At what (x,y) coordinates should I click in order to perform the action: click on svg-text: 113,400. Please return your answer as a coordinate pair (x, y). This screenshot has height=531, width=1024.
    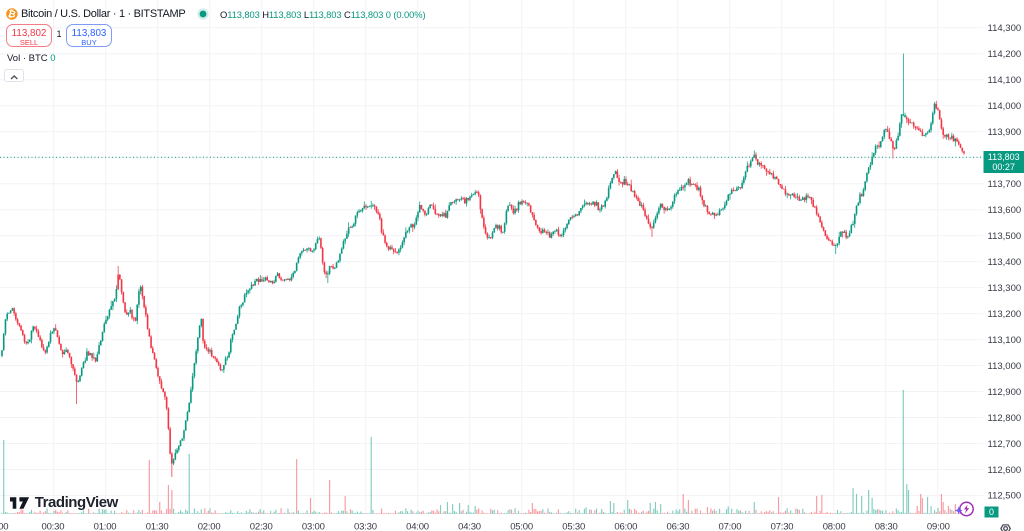
    Looking at the image, I should click on (1005, 262).